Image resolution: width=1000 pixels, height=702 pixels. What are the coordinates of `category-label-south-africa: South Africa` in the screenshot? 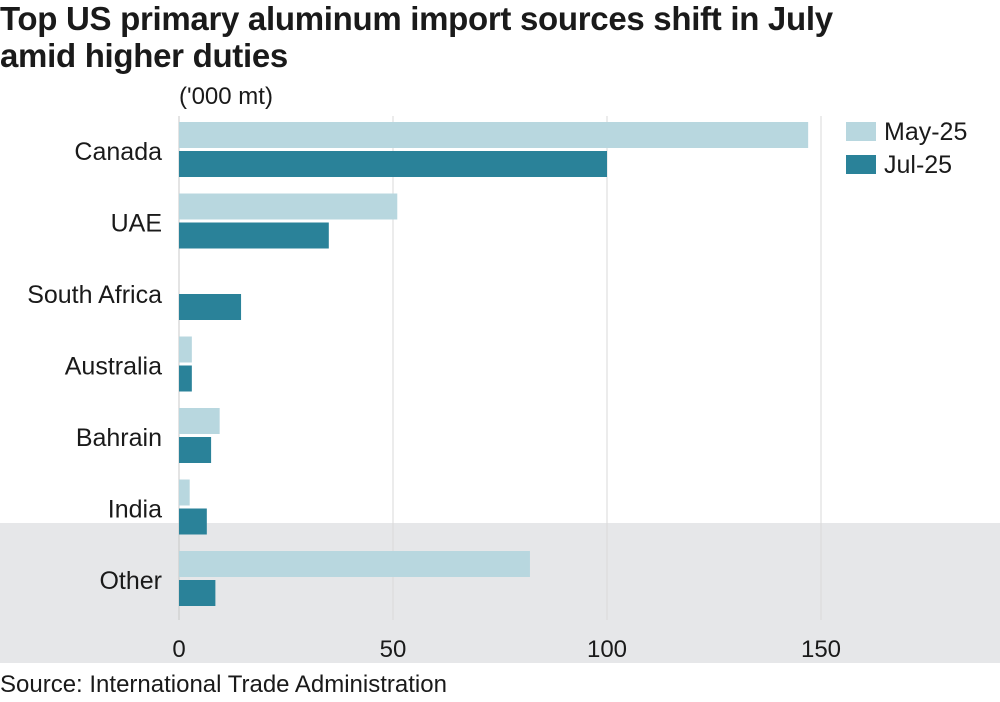 It's located at (94, 295).